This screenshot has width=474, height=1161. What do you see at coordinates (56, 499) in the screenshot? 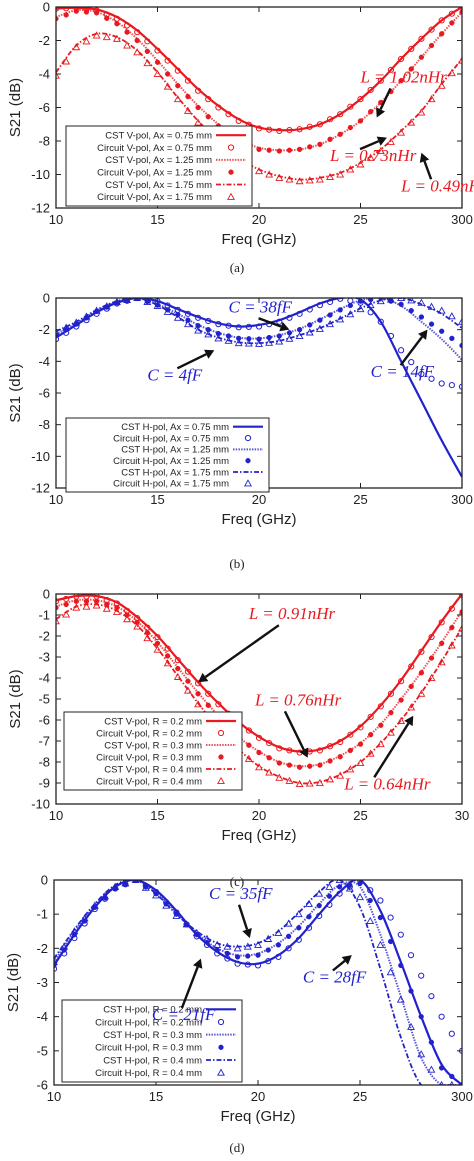
I see `x-tick-label: 10` at bounding box center [56, 499].